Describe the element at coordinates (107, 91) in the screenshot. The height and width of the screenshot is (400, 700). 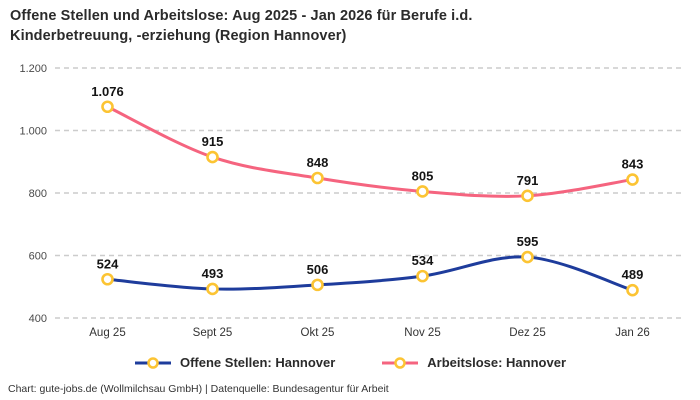
I see `data-value-label: 1.076` at that location.